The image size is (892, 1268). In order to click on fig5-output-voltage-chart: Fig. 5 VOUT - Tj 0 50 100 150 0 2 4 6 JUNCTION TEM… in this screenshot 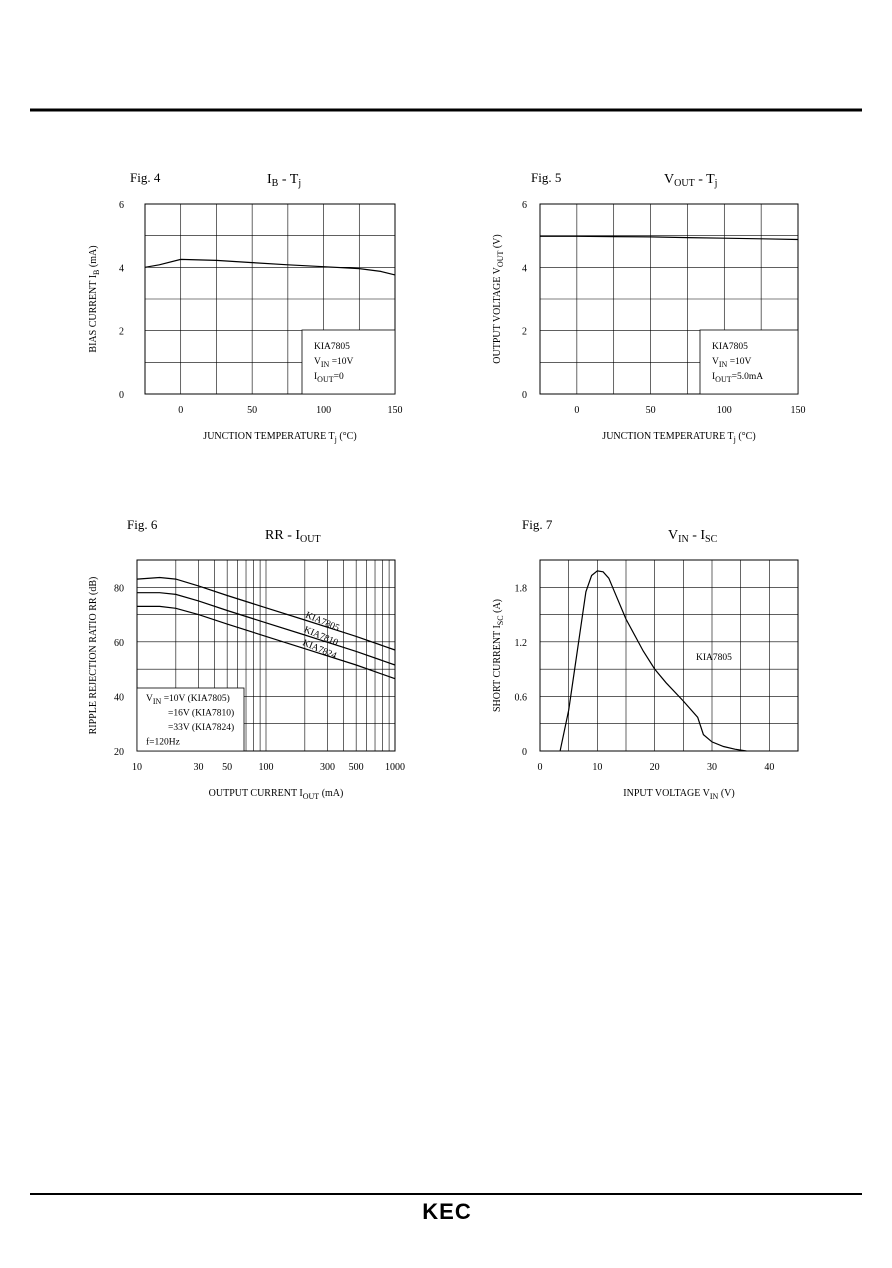, I will do `click(649, 307)`.